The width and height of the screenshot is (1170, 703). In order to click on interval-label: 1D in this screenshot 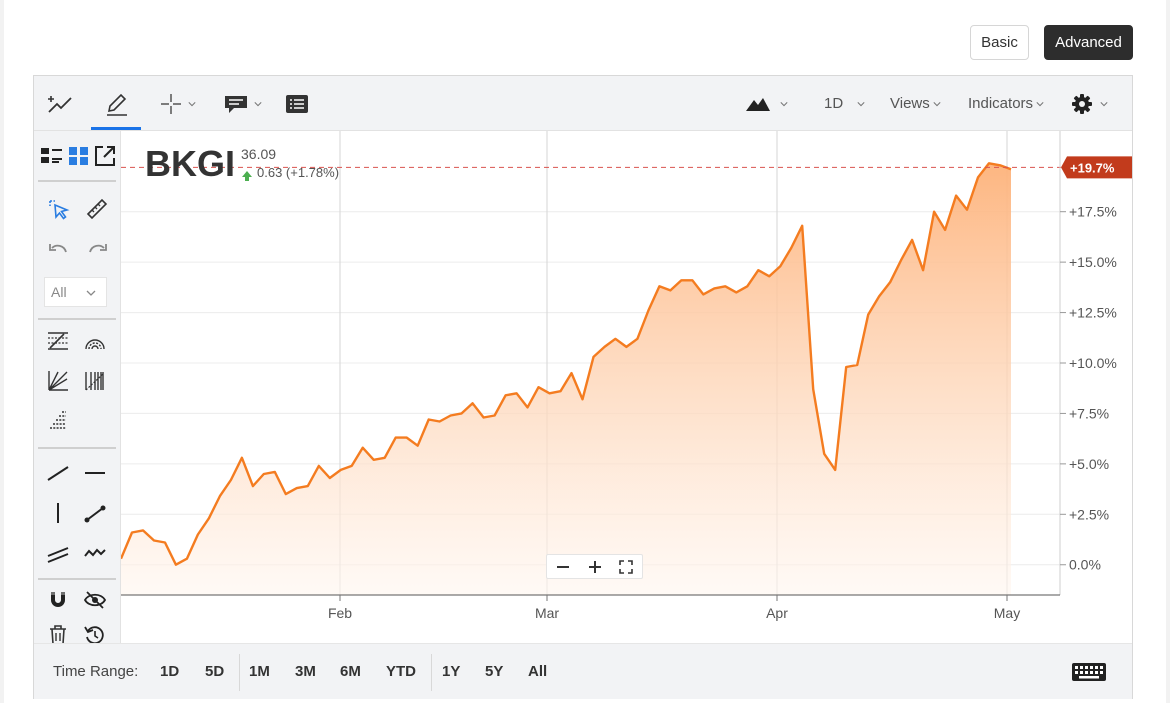, I will do `click(834, 103)`.